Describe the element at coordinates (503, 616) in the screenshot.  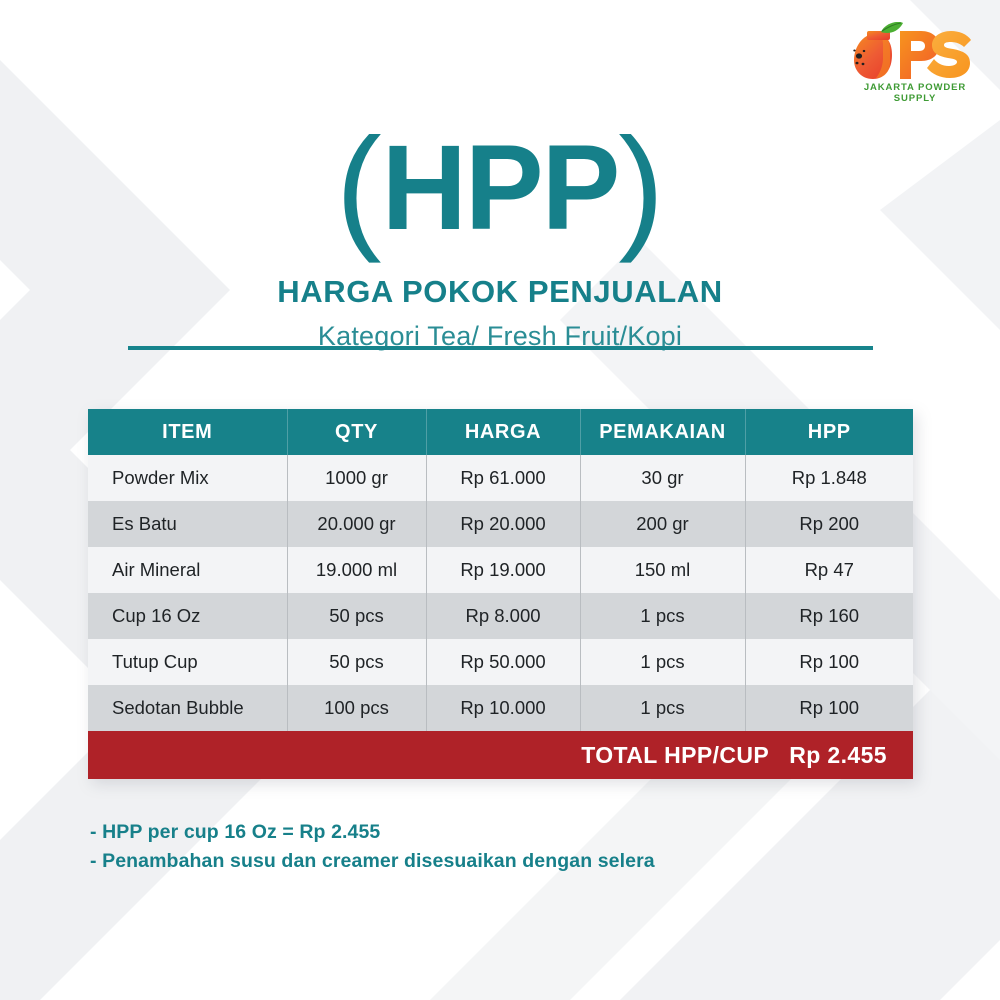
I see `cell-harga: Rp 8.000` at that location.